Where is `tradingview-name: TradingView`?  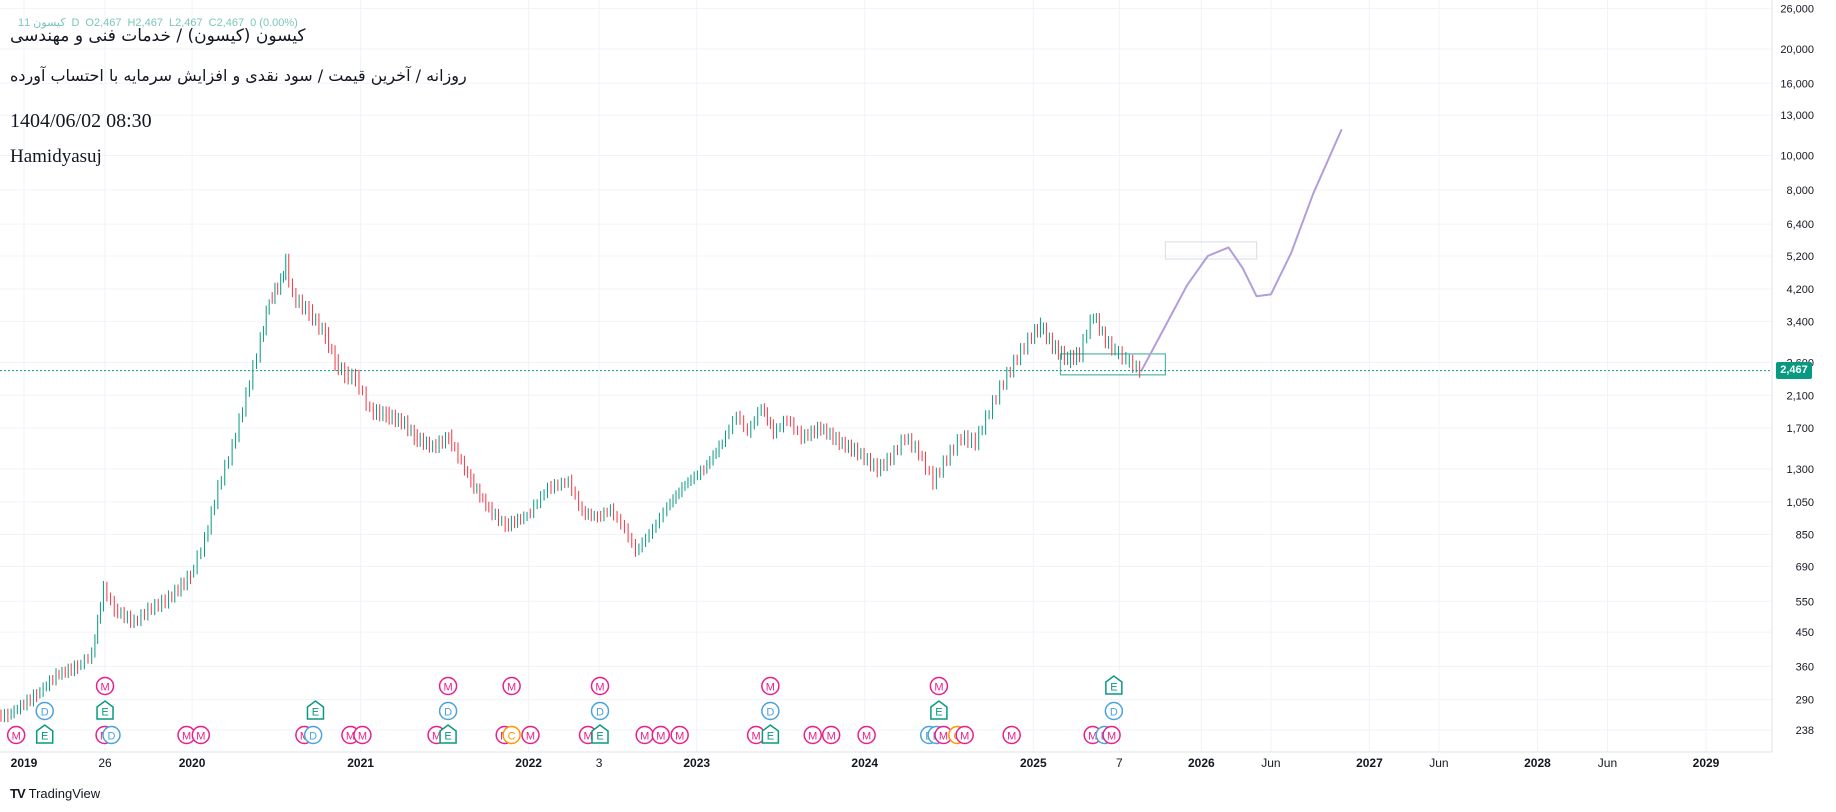 tradingview-name: TradingView is located at coordinates (64, 793).